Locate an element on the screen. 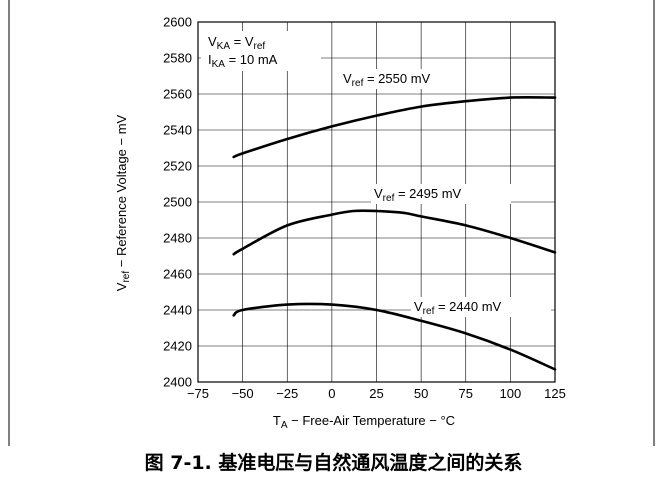 This screenshot has height=481, width=667. series-label: Vref = 2440 mV is located at coordinates (458, 308).